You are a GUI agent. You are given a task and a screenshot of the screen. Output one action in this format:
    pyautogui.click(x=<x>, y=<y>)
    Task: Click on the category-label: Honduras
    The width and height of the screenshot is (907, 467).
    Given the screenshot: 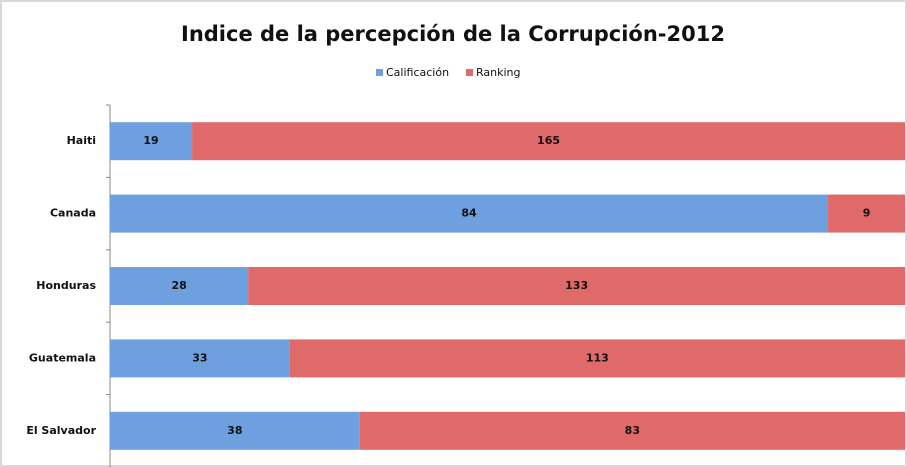 What is the action you would take?
    pyautogui.click(x=66, y=285)
    